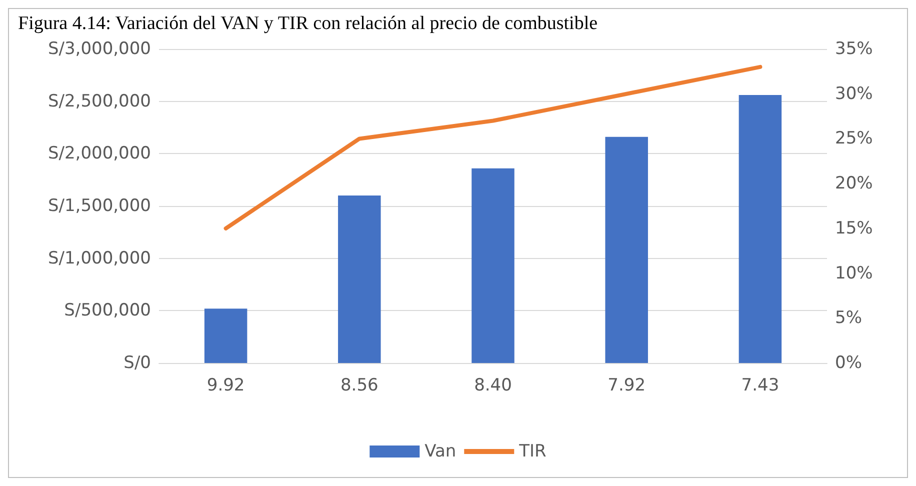  Describe the element at coordinates (854, 184) in the screenshot. I see `y2-tick-label: 20%` at that location.